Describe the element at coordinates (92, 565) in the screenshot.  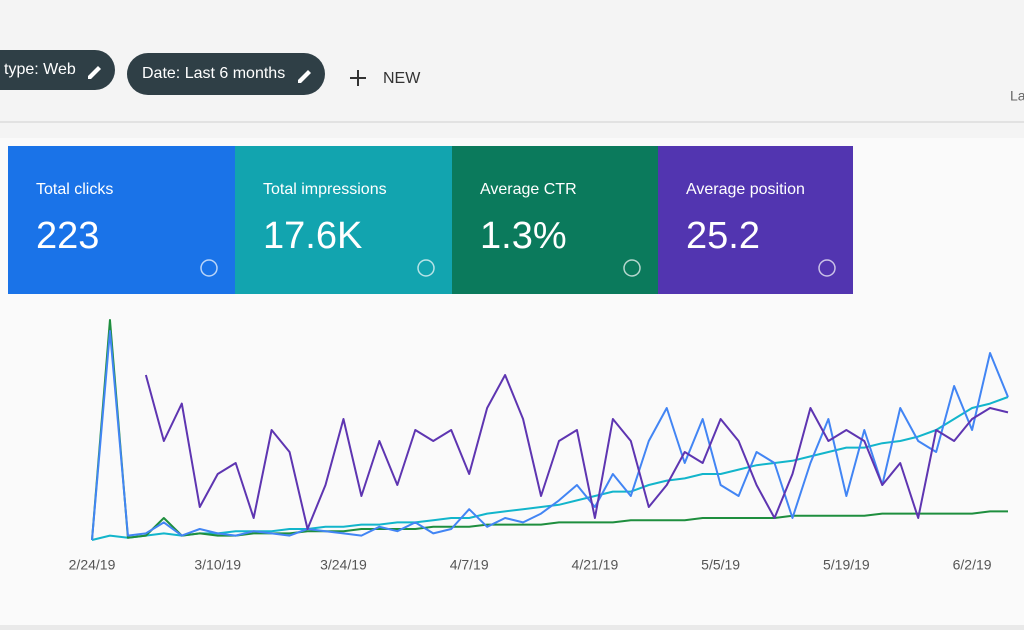
I see `x-tick-label: 2/24/19` at that location.